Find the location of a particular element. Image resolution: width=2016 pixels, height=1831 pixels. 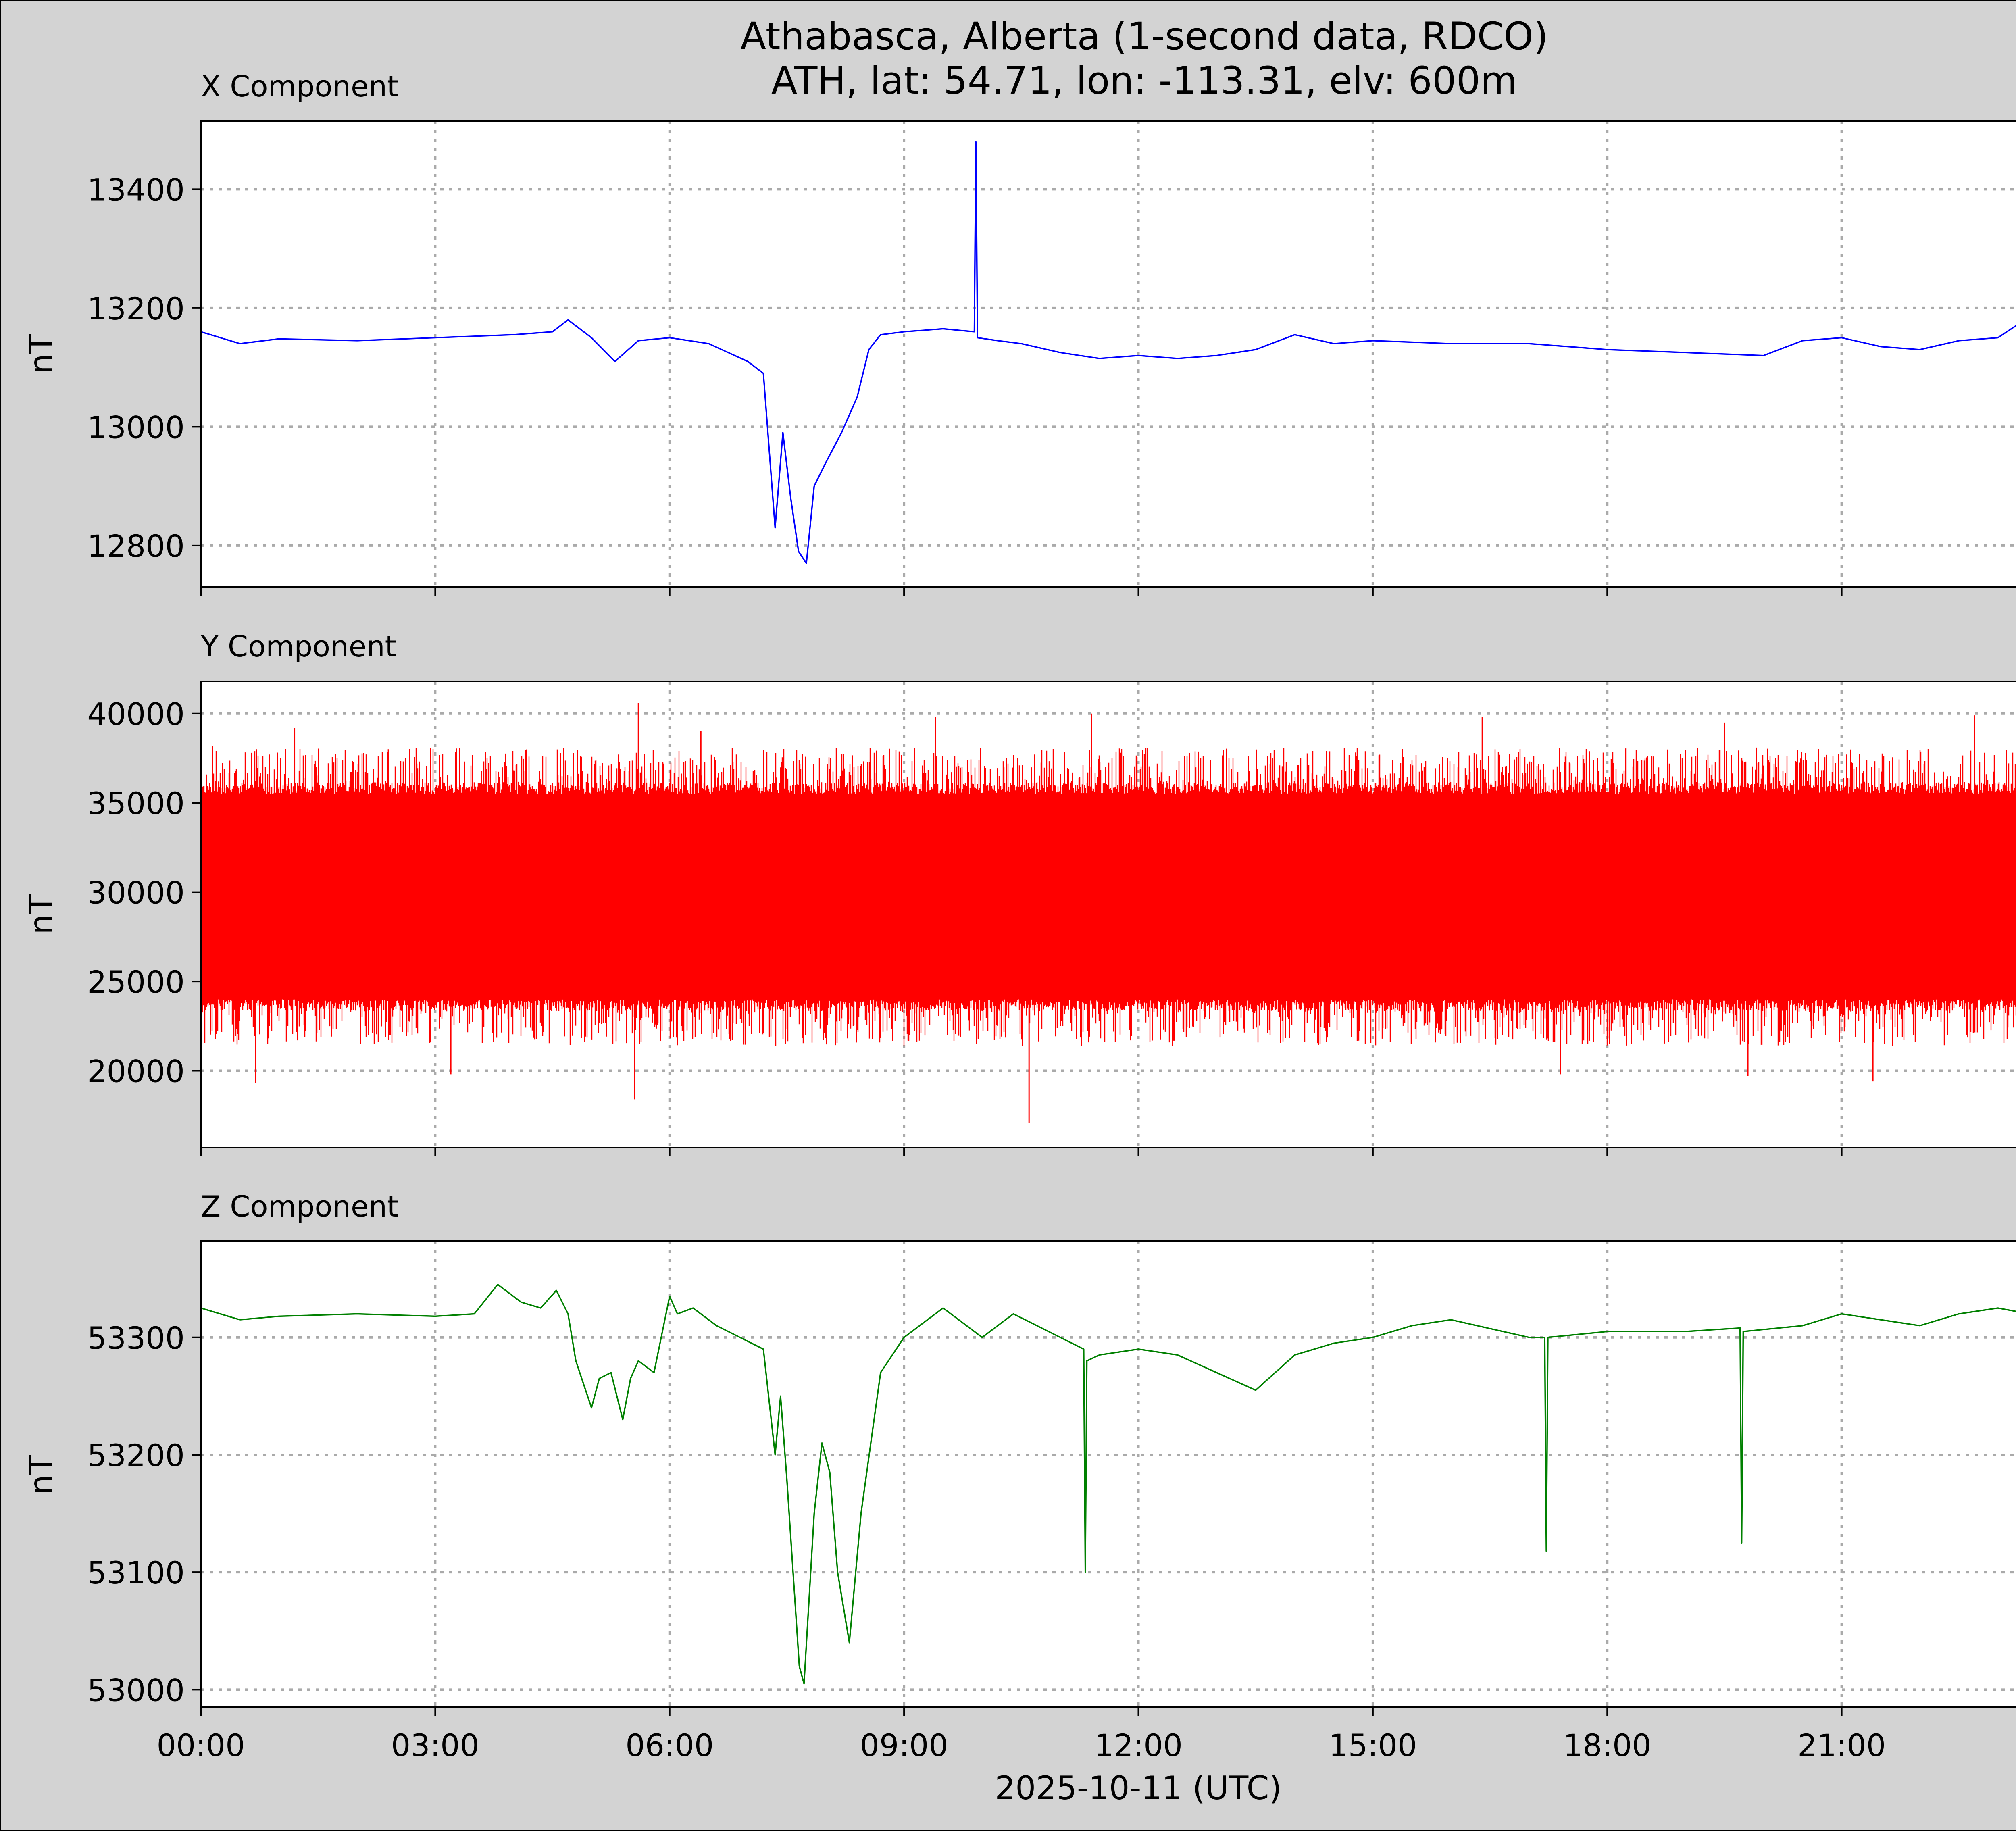

x-tick-label: 03:00 is located at coordinates (435, 1745).